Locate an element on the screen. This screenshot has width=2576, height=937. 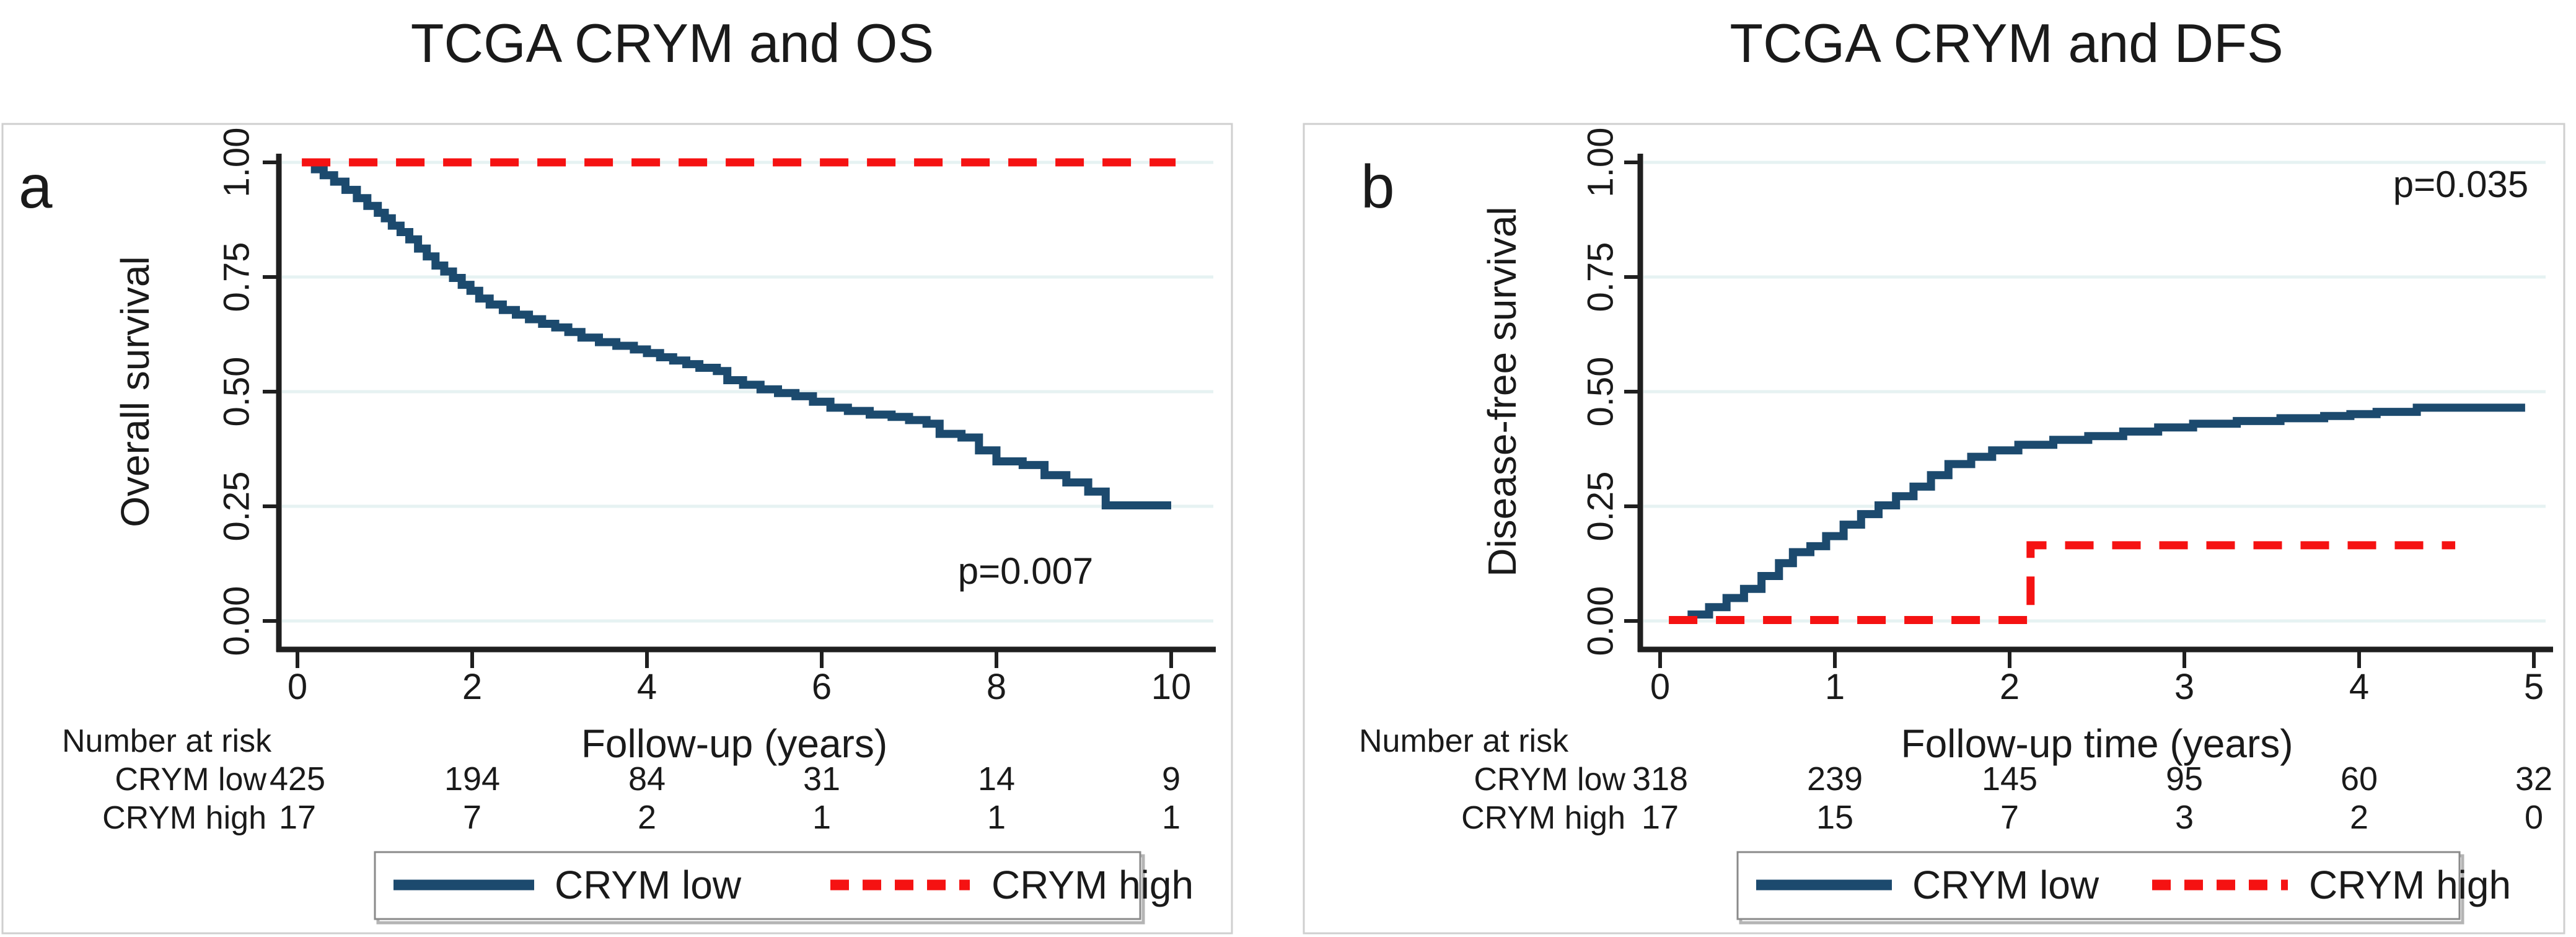
p-value-label: p=0.035 is located at coordinates (2461, 184).